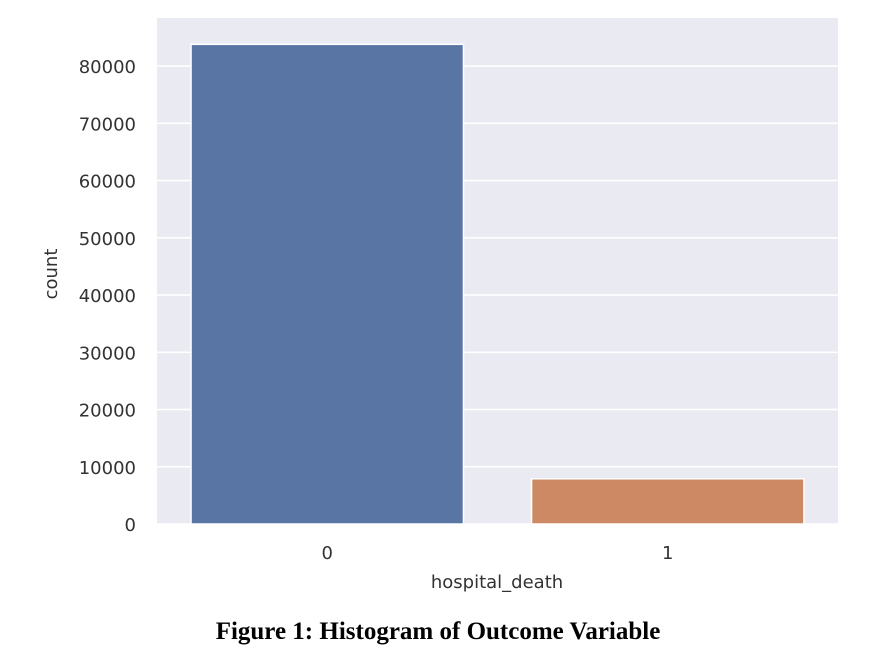 This screenshot has height=664, width=876. Describe the element at coordinates (107, 353) in the screenshot. I see `y-tick-label: 30000` at that location.